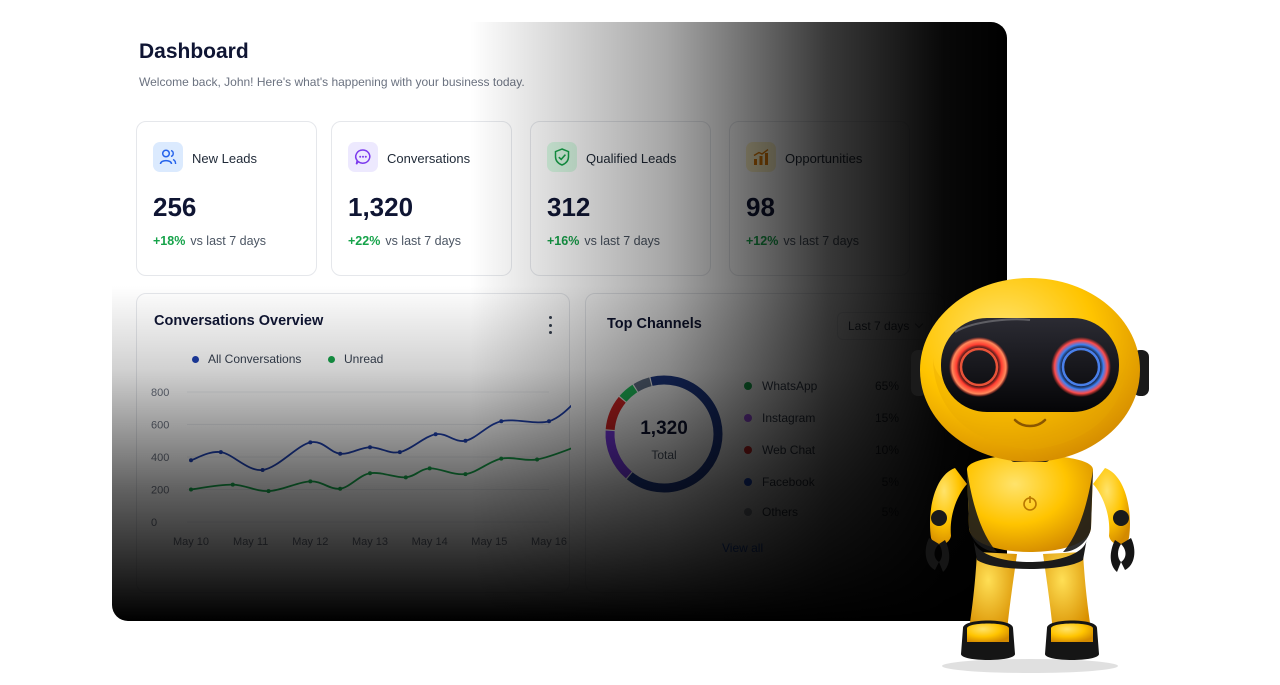 Image resolution: width=1280 pixels, height=685 pixels. Describe the element at coordinates (421, 198) in the screenshot. I see `kpi-card-conversations: Conversations 1,320 +22% vs last 7 days` at that location.